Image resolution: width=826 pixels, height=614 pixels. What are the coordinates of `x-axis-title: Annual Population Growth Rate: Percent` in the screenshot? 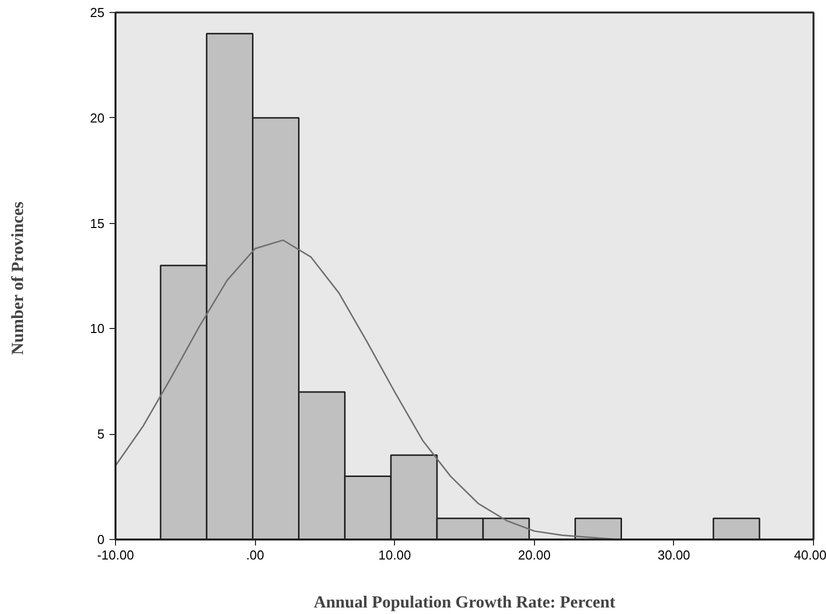 It's located at (465, 602).